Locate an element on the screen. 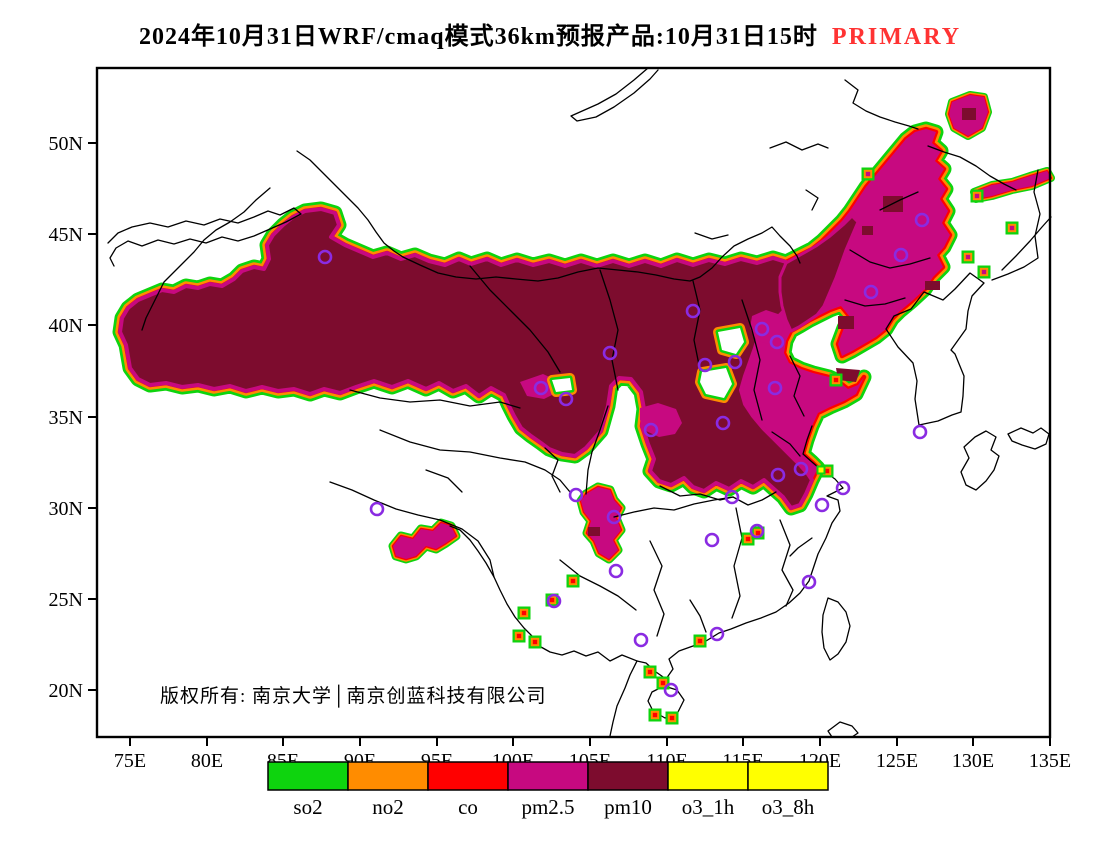 The image size is (1100, 850). legend-label-co: co is located at coordinates (468, 807).